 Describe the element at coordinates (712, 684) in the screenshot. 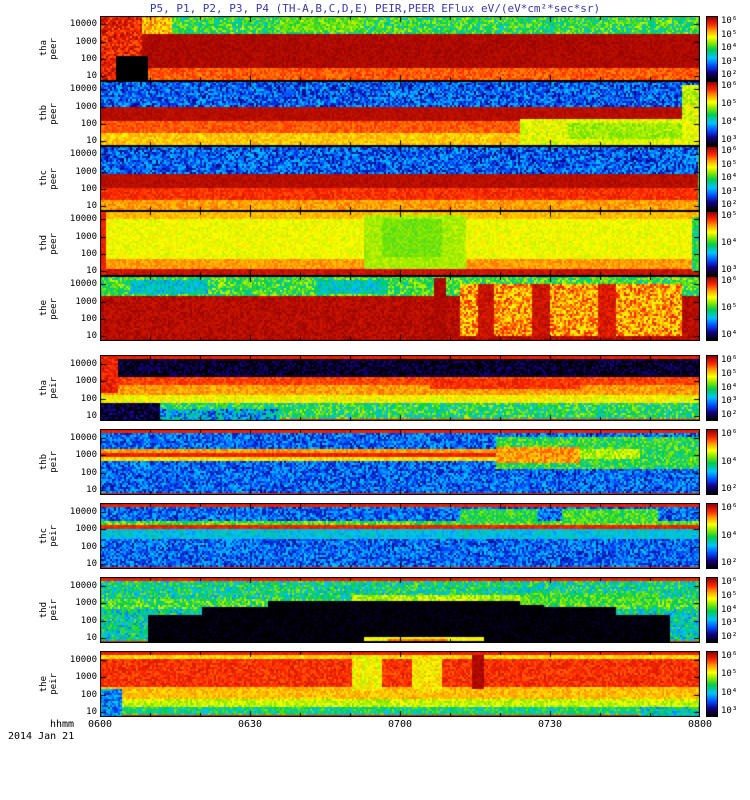

I see `colorbar-the-peir` at that location.